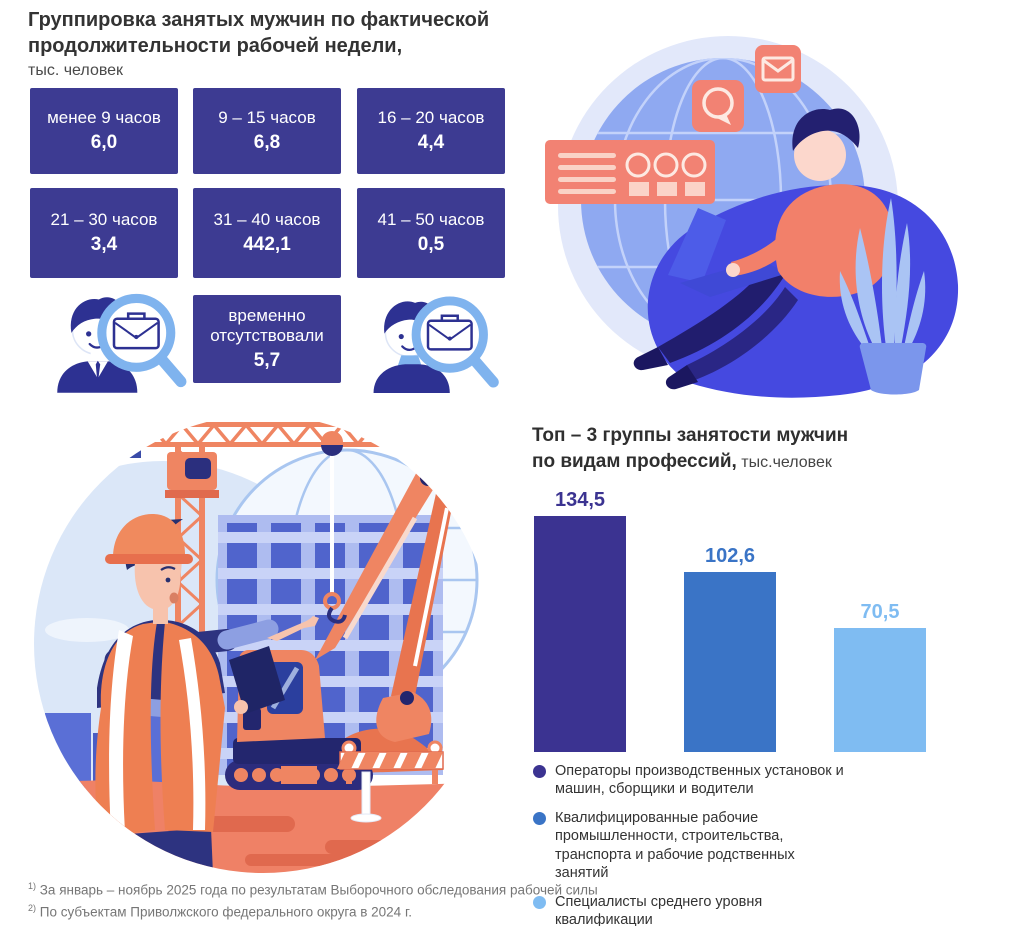  What do you see at coordinates (263, 826) in the screenshot?
I see `ground` at bounding box center [263, 826].